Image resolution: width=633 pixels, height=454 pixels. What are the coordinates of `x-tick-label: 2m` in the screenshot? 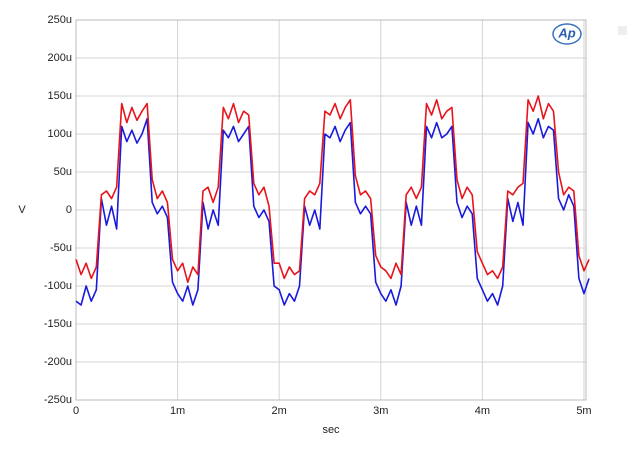 It's located at (279, 411).